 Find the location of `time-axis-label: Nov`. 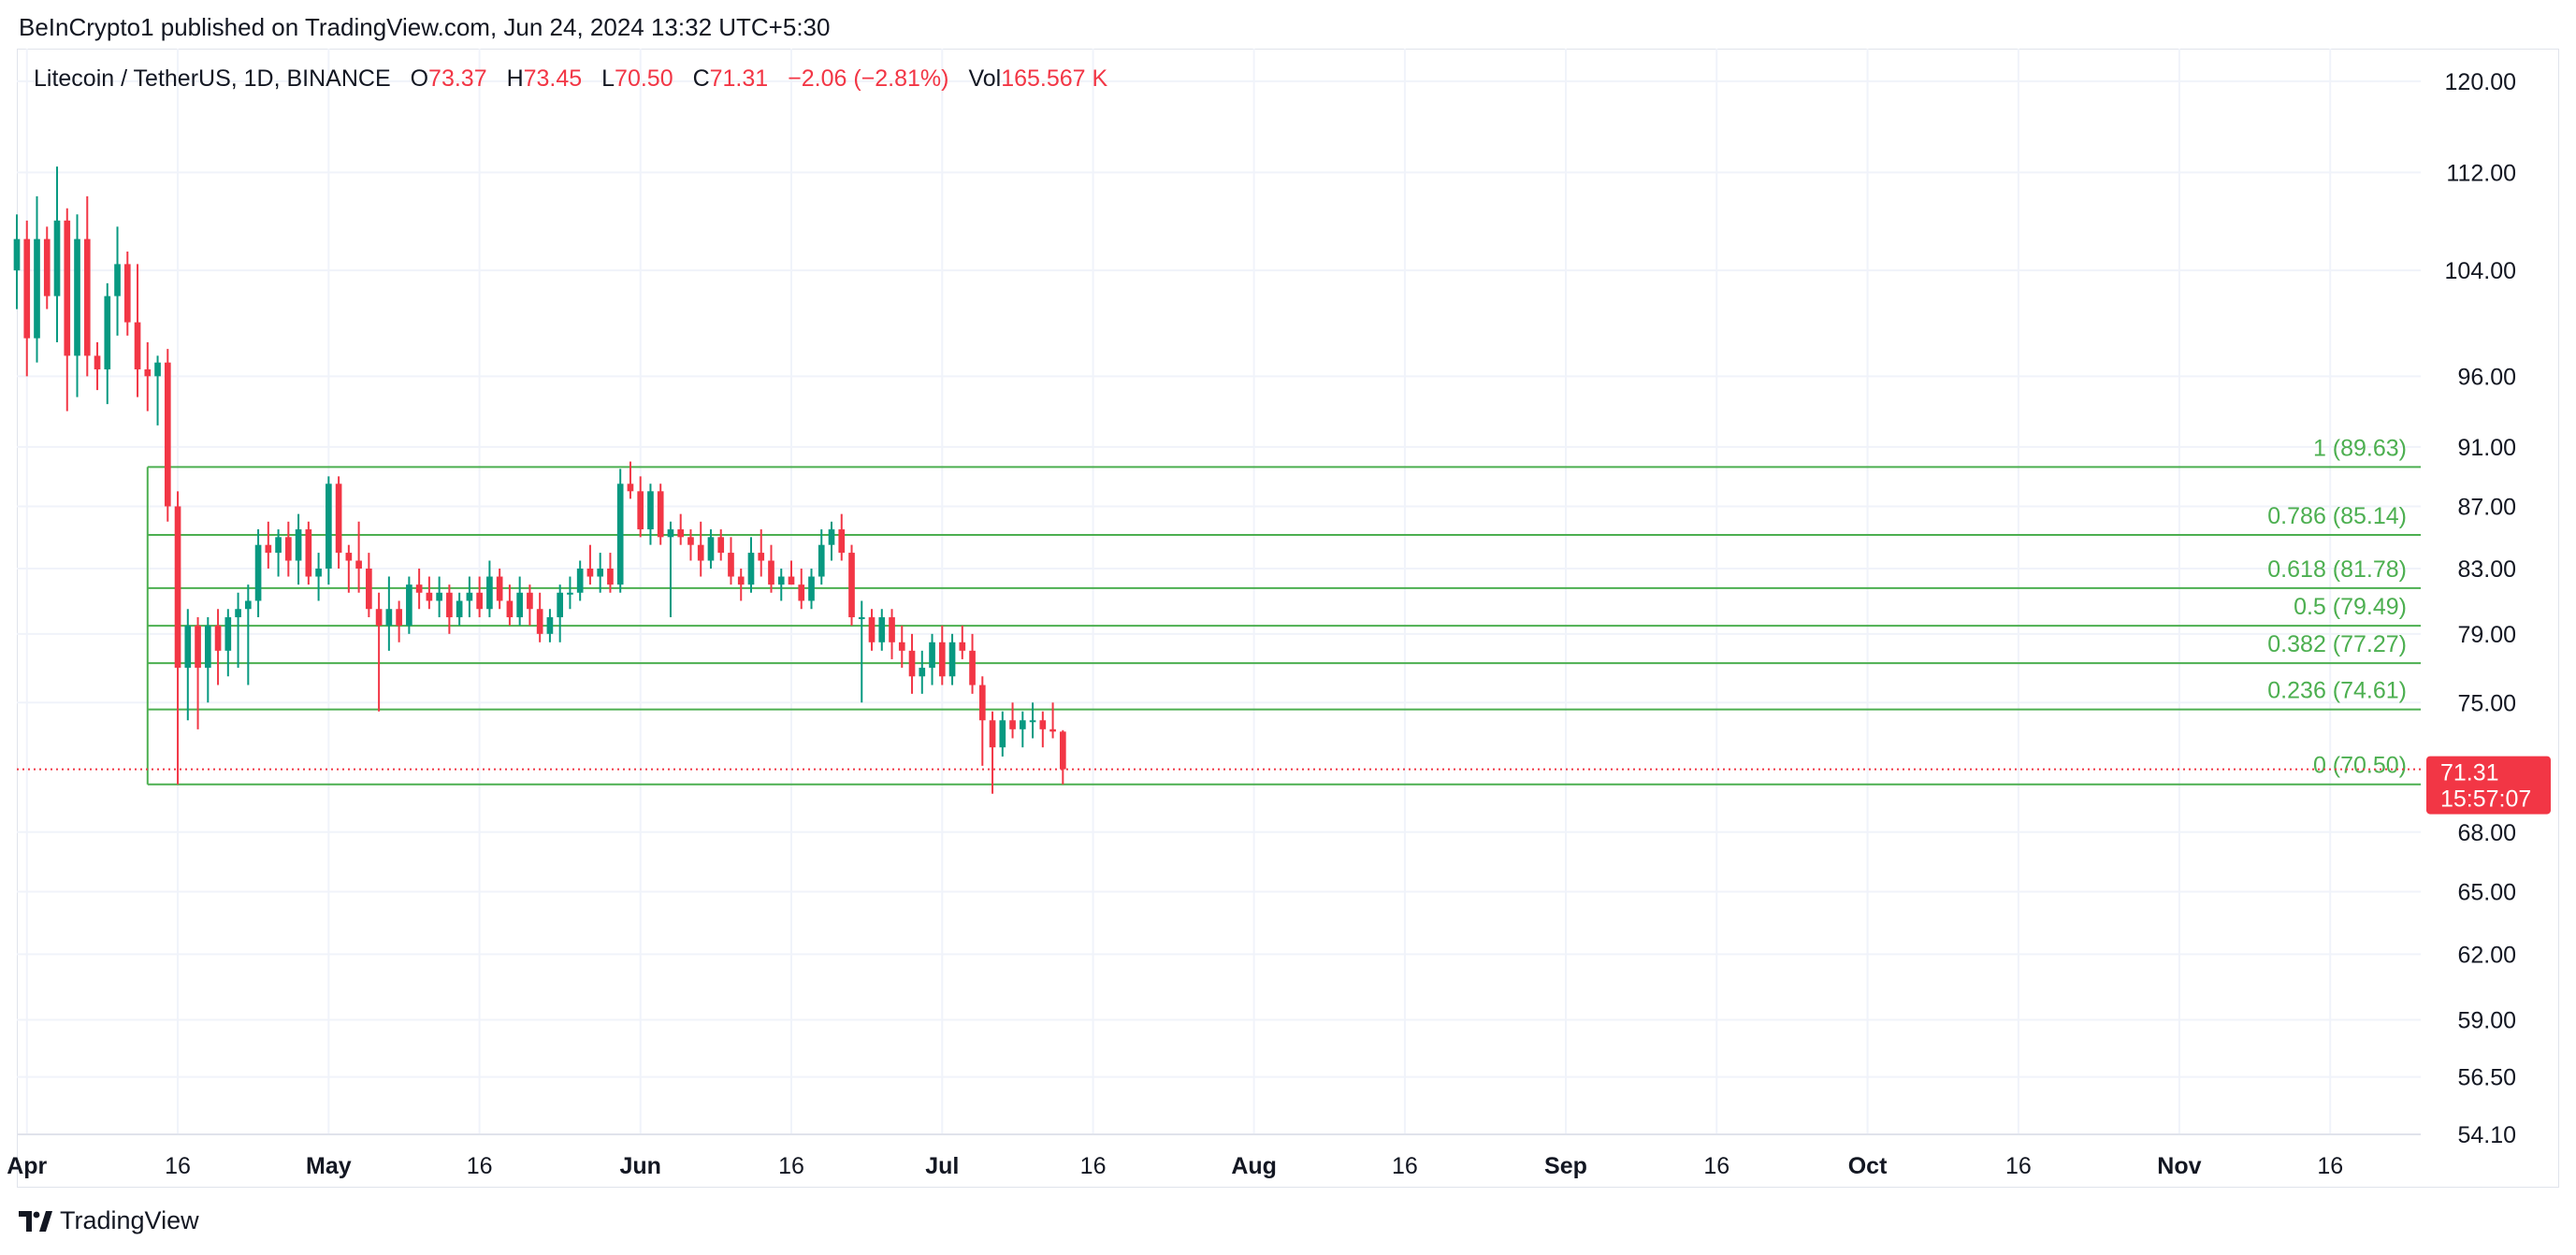

time-axis-label: Nov is located at coordinates (2179, 1166).